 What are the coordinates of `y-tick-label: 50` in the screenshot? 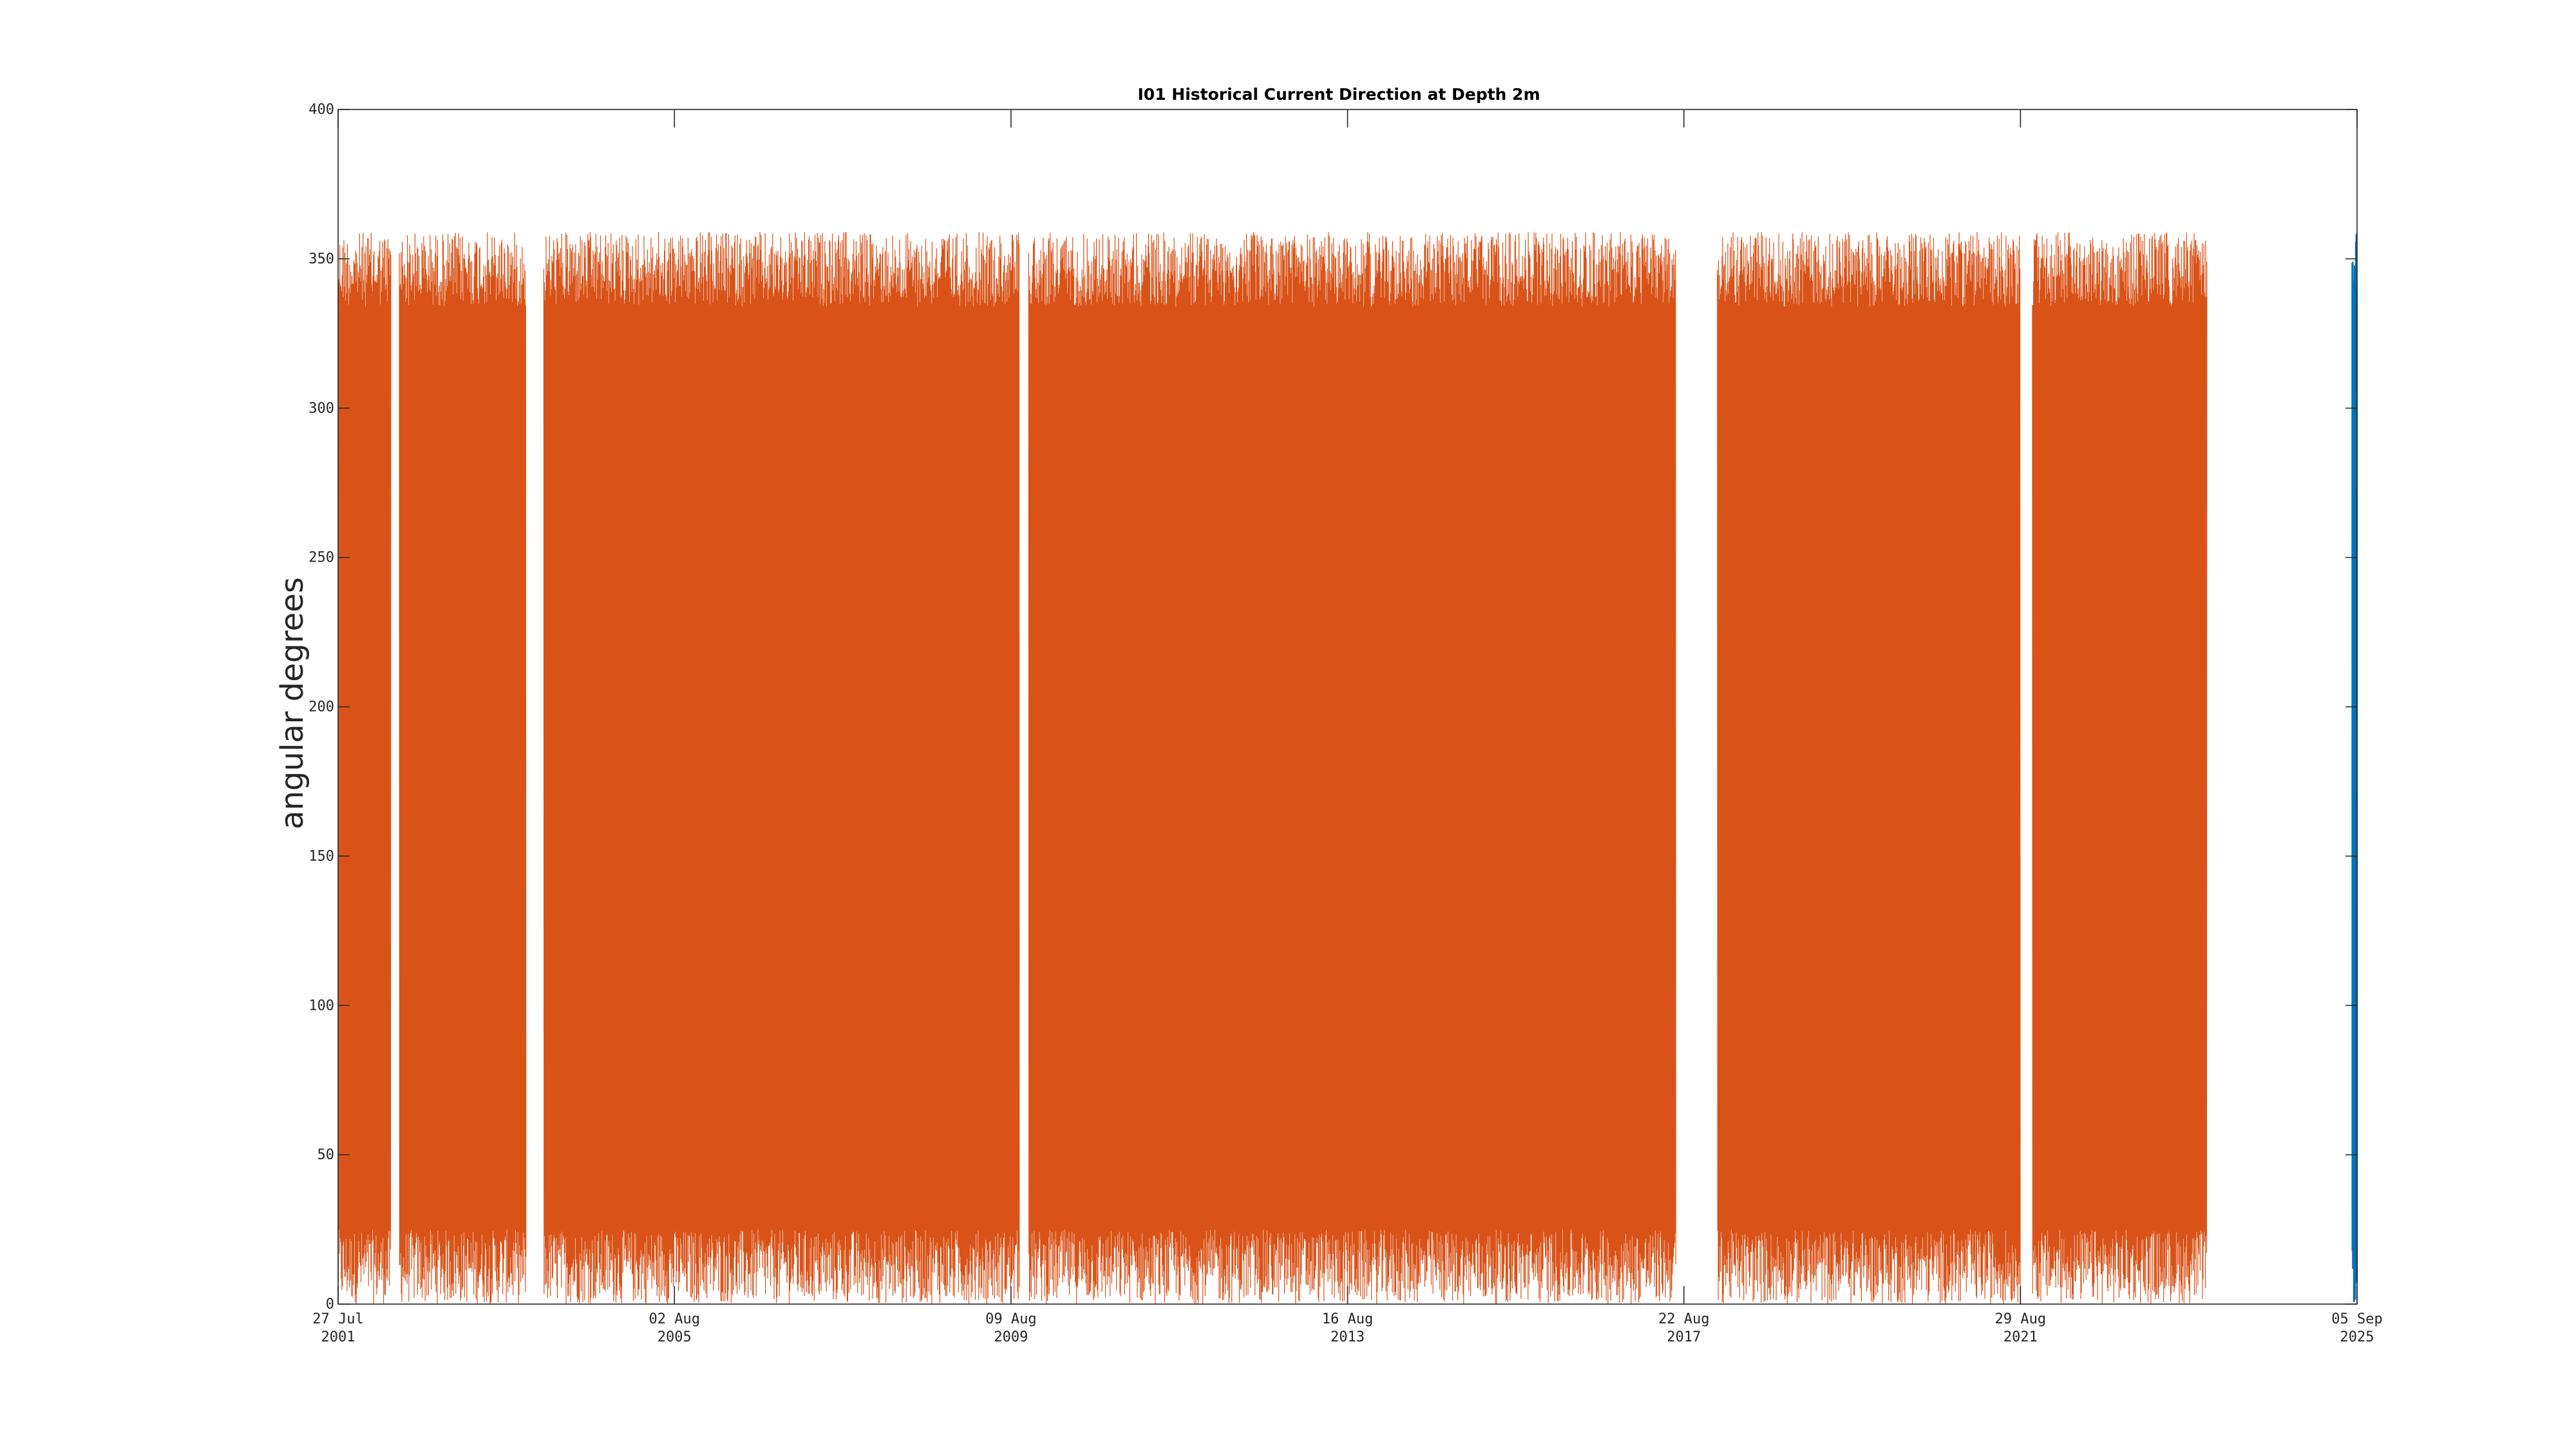 It's located at (326, 1155).